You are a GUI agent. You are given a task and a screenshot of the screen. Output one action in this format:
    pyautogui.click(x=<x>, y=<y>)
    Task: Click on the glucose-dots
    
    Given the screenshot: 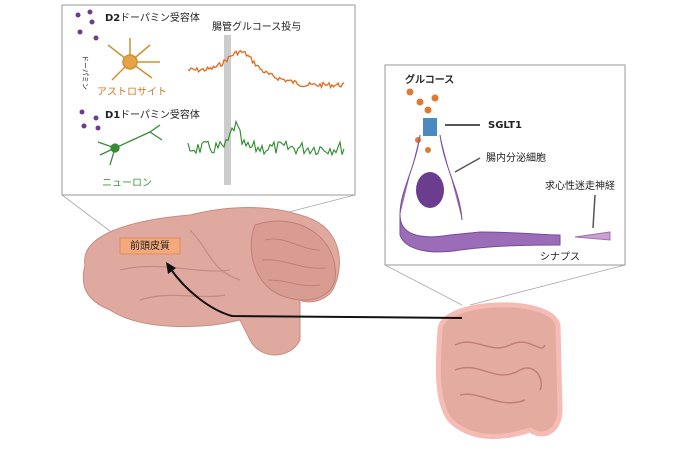 What is the action you would take?
    pyautogui.click(x=422, y=120)
    